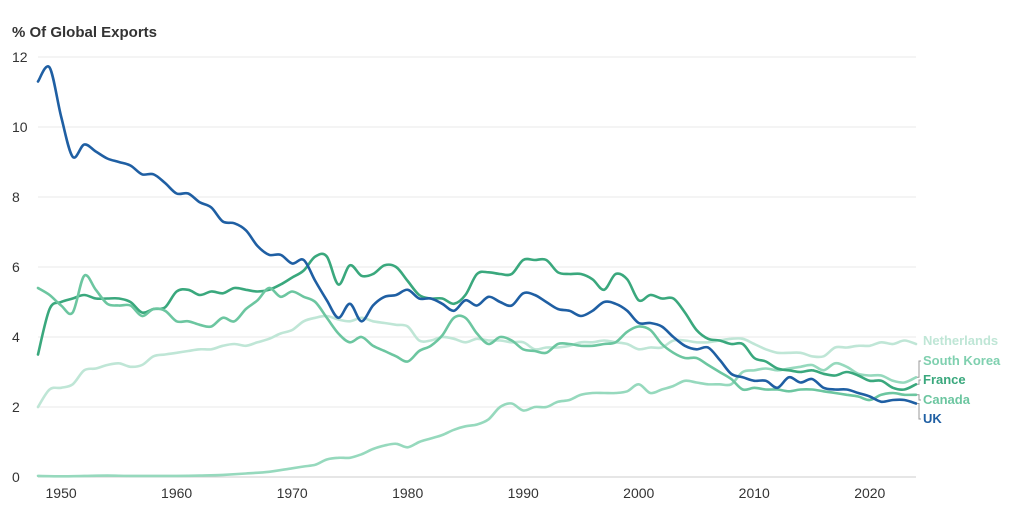  What do you see at coordinates (16, 337) in the screenshot?
I see `y-tick-label-4: 4` at bounding box center [16, 337].